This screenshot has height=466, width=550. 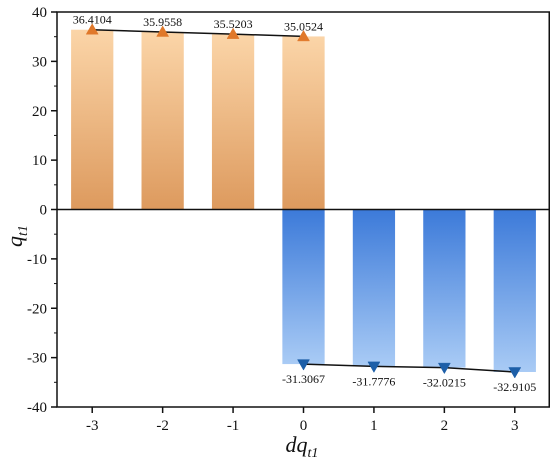 What do you see at coordinates (23, 230) in the screenshot?
I see `y-axis-title-sub: t1` at bounding box center [23, 230].